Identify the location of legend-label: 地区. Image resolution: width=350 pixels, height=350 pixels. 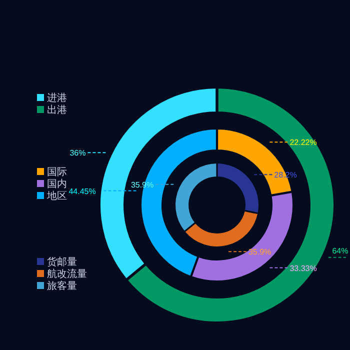
(56, 196).